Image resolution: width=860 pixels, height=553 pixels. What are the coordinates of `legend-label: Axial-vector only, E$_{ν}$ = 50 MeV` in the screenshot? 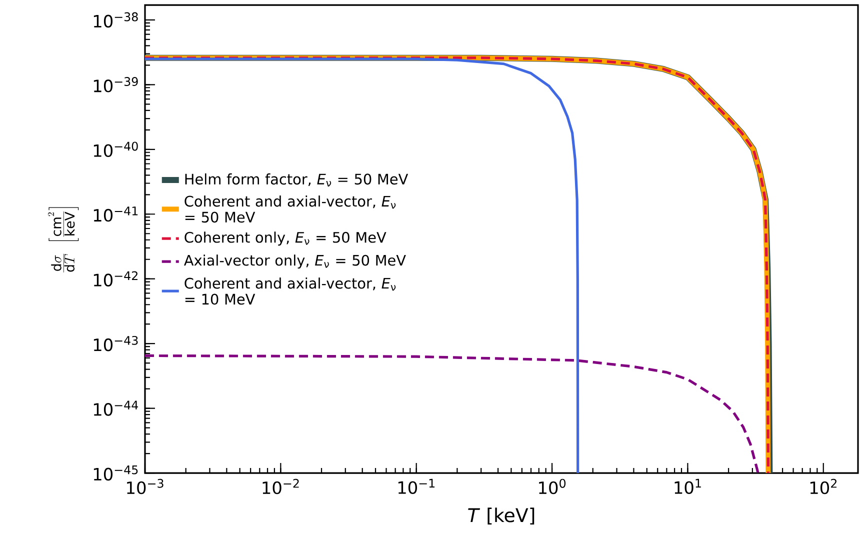 It's located at (295, 261).